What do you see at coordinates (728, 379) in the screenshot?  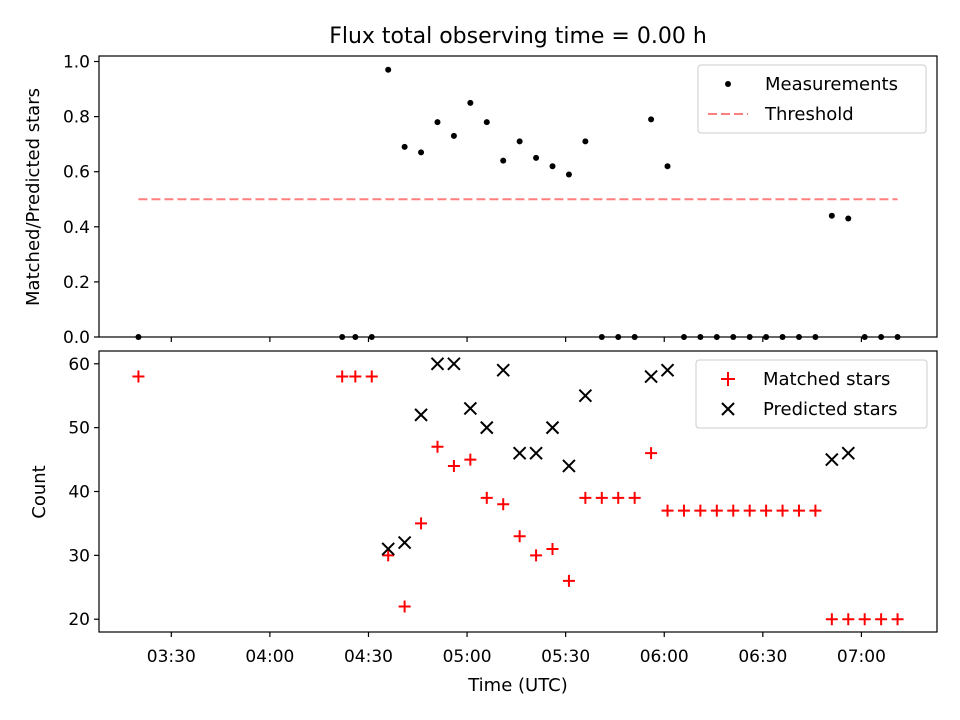 I see `legend-matched-marker` at bounding box center [728, 379].